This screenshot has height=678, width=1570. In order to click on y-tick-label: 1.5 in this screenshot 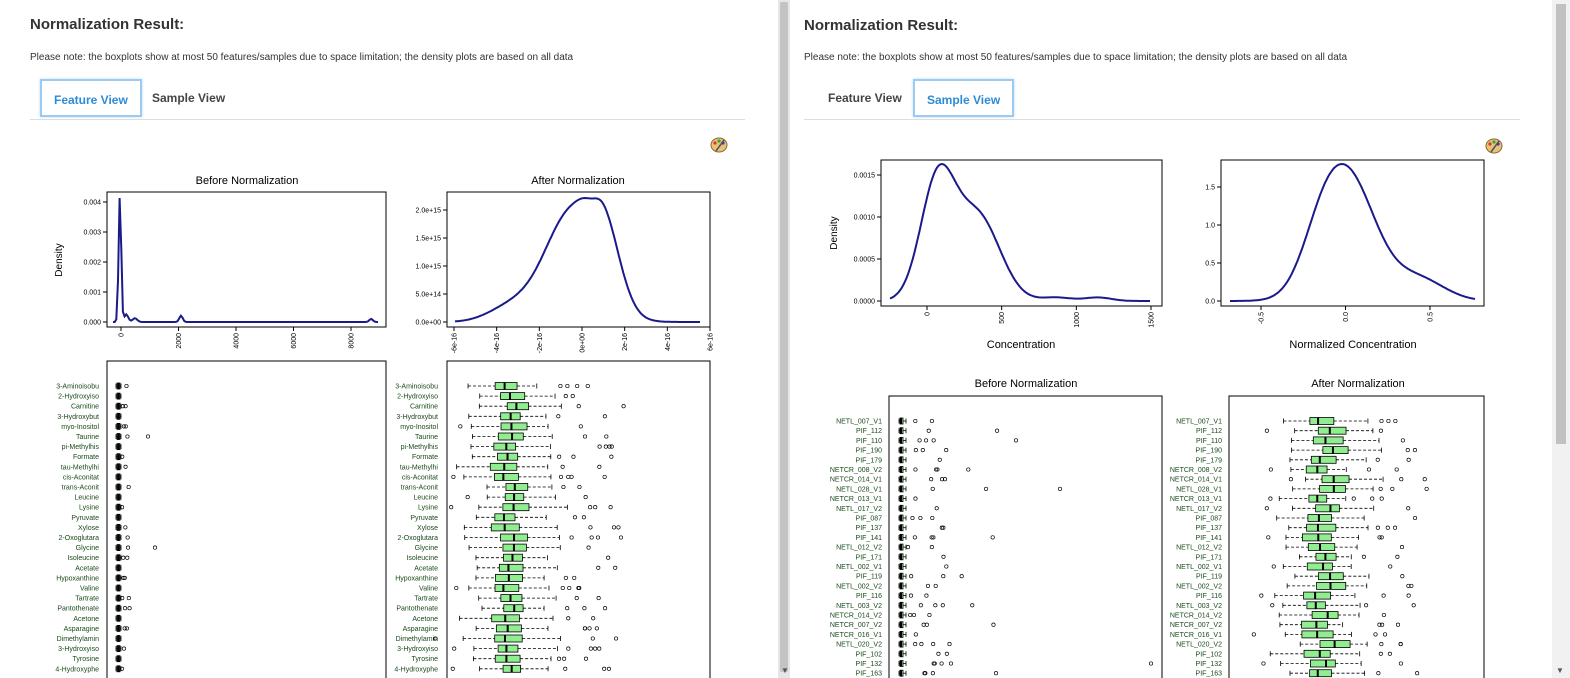, I will do `click(1210, 188)`.